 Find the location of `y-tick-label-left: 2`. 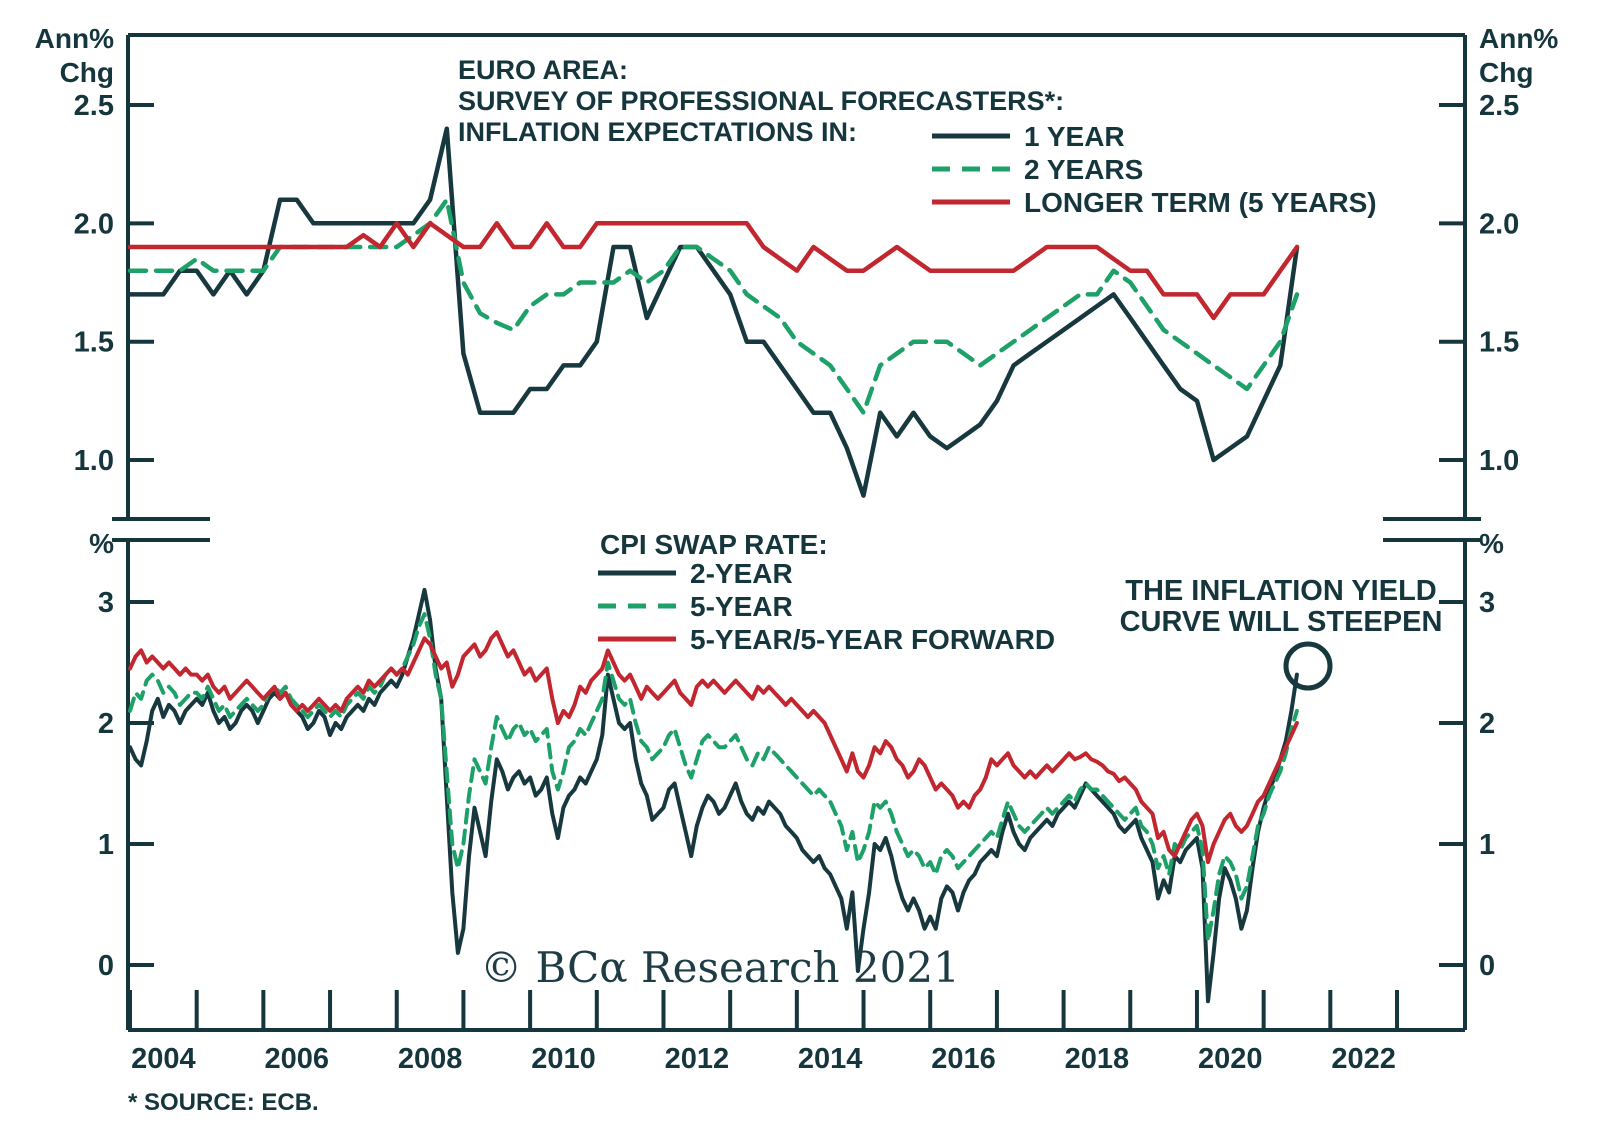

y-tick-label-left: 2 is located at coordinates (106, 724).